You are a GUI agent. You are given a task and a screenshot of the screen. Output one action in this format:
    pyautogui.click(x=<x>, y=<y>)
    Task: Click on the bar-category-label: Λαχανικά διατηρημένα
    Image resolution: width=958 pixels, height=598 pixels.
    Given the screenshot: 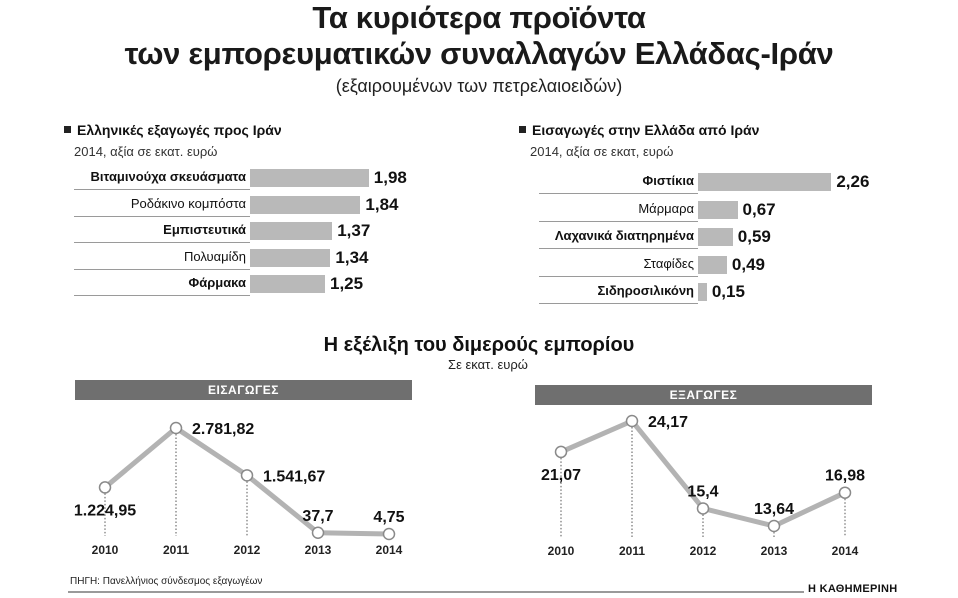 What is the action you would take?
    pyautogui.click(x=624, y=235)
    